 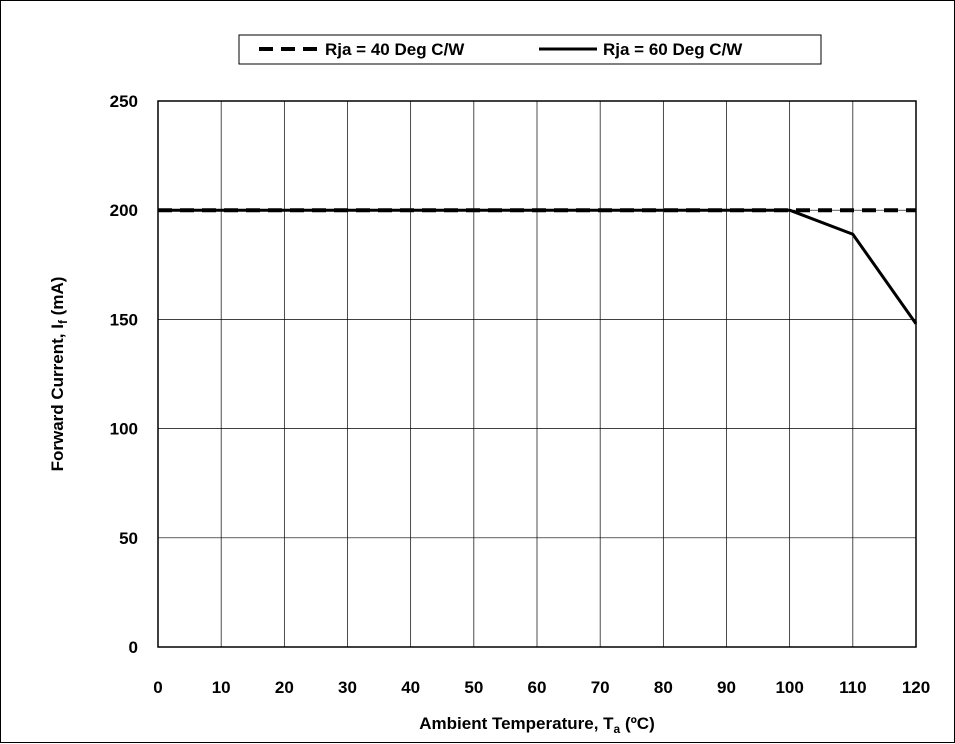 I want to click on y-tick-labels: 0 50 100 150 200 250, so click(x=124, y=374).